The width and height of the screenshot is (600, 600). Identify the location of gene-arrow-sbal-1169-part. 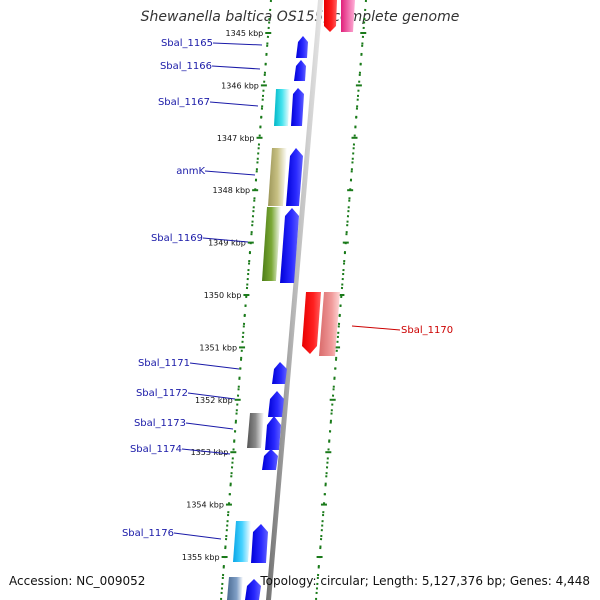
(271, 244).